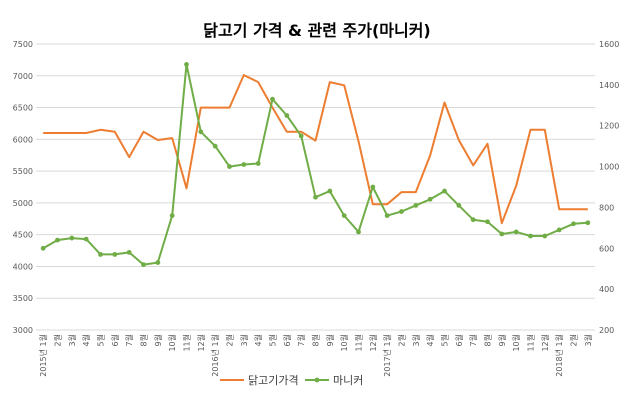  Describe the element at coordinates (559, 355) in the screenshot. I see `x-tick-label: 2018년 1월` at that location.